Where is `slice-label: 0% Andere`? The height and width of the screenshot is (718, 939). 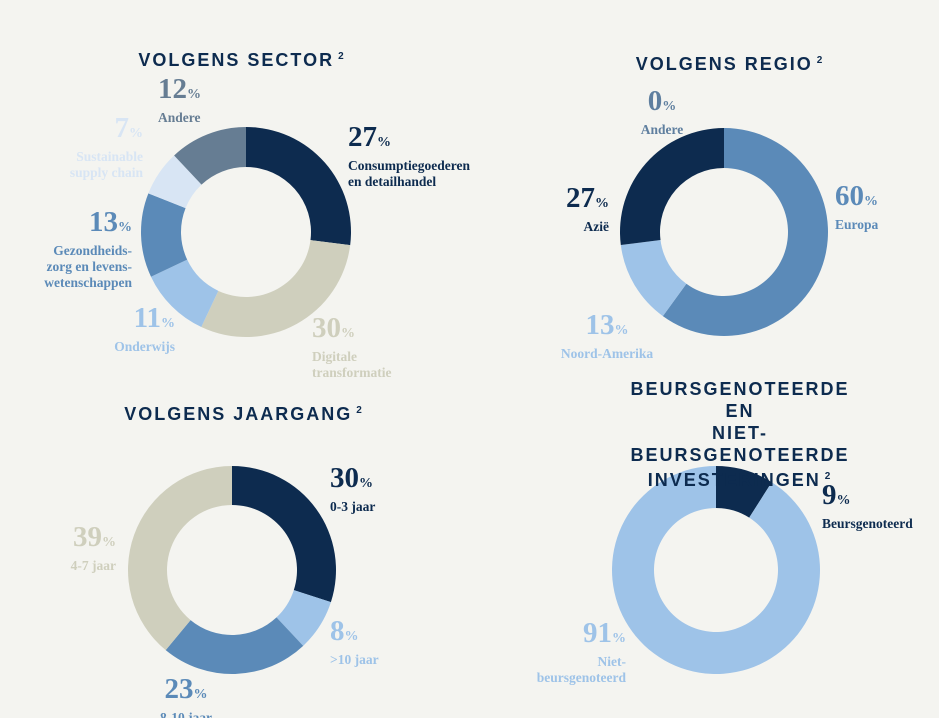
slice-label: 0% Andere is located at coordinates (662, 112).